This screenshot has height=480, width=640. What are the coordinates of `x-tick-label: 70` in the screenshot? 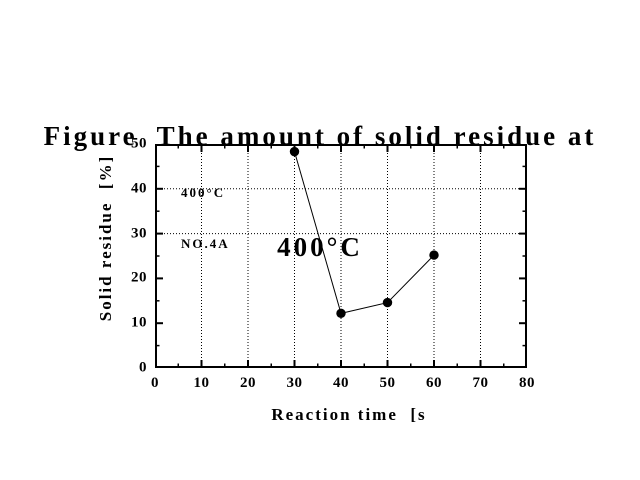 It's located at (480, 383).